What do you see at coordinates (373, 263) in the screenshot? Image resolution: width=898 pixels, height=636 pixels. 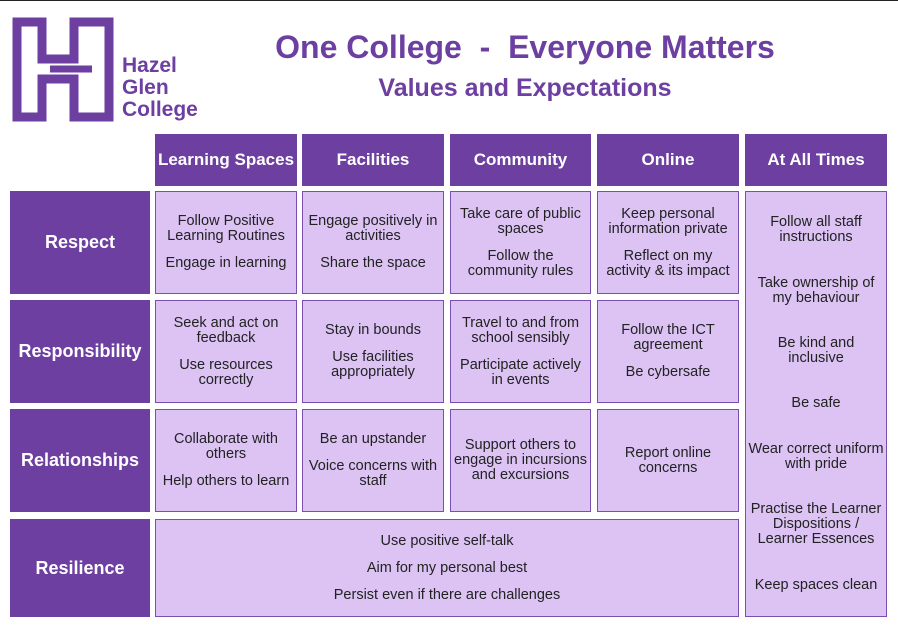 I see `expectation: Share the space` at bounding box center [373, 263].